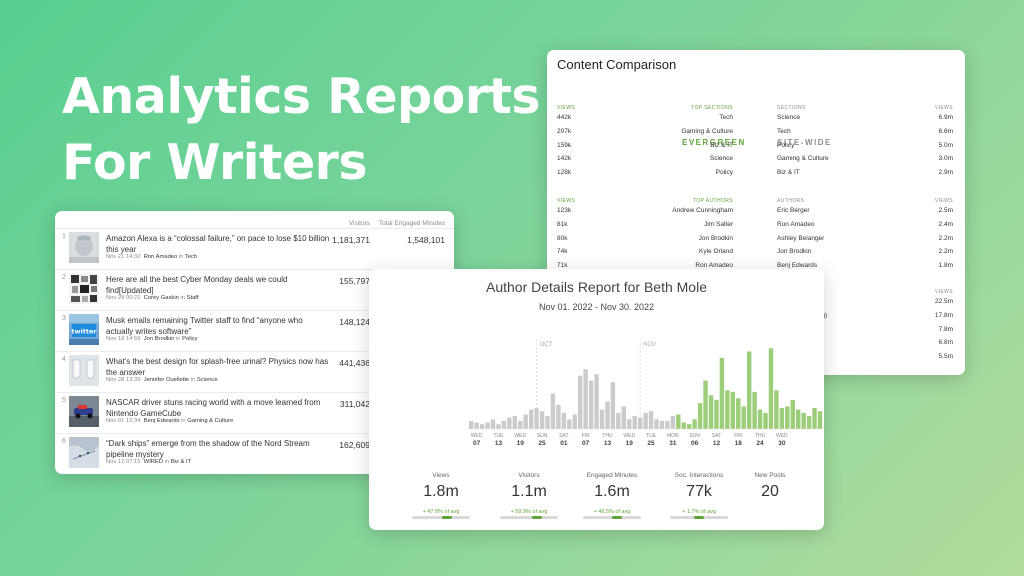 Image resolution: width=1024 pixels, height=576 pixels. Describe the element at coordinates (715, 238) in the screenshot. I see `author-evergreen-name: Jon Brodkin` at that location.